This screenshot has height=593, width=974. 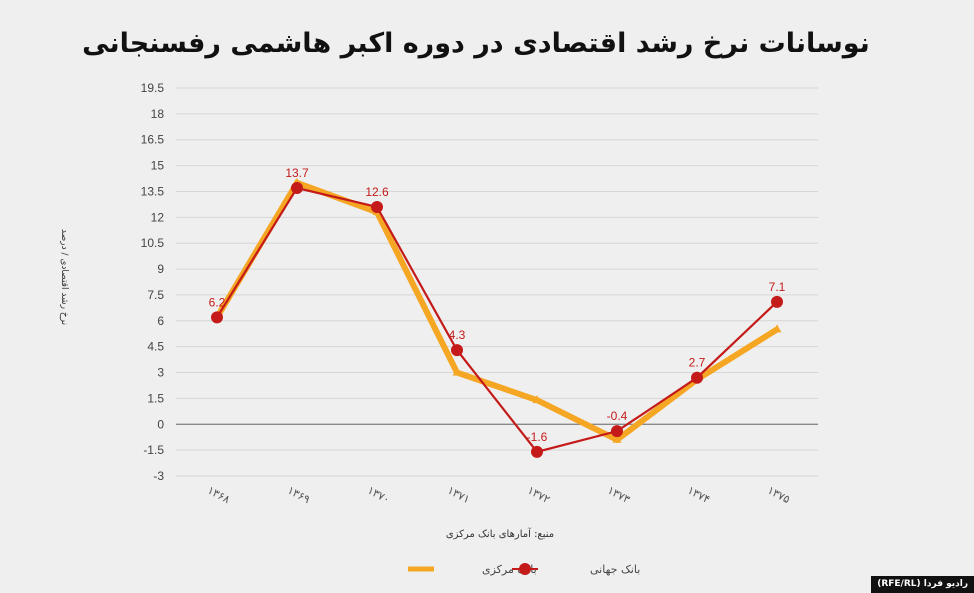 What do you see at coordinates (160, 373) in the screenshot?
I see `y-tick-label: 3` at bounding box center [160, 373].